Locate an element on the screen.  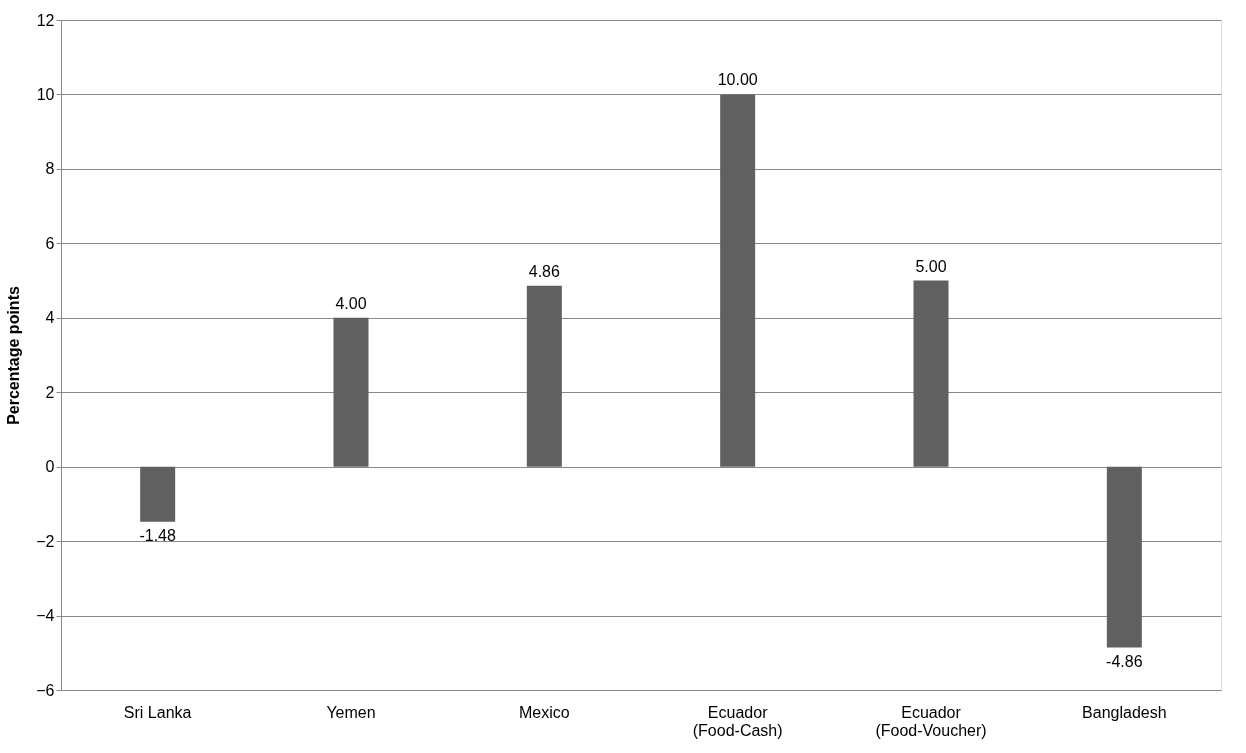
y-tick-label: 6 is located at coordinates (50, 243).